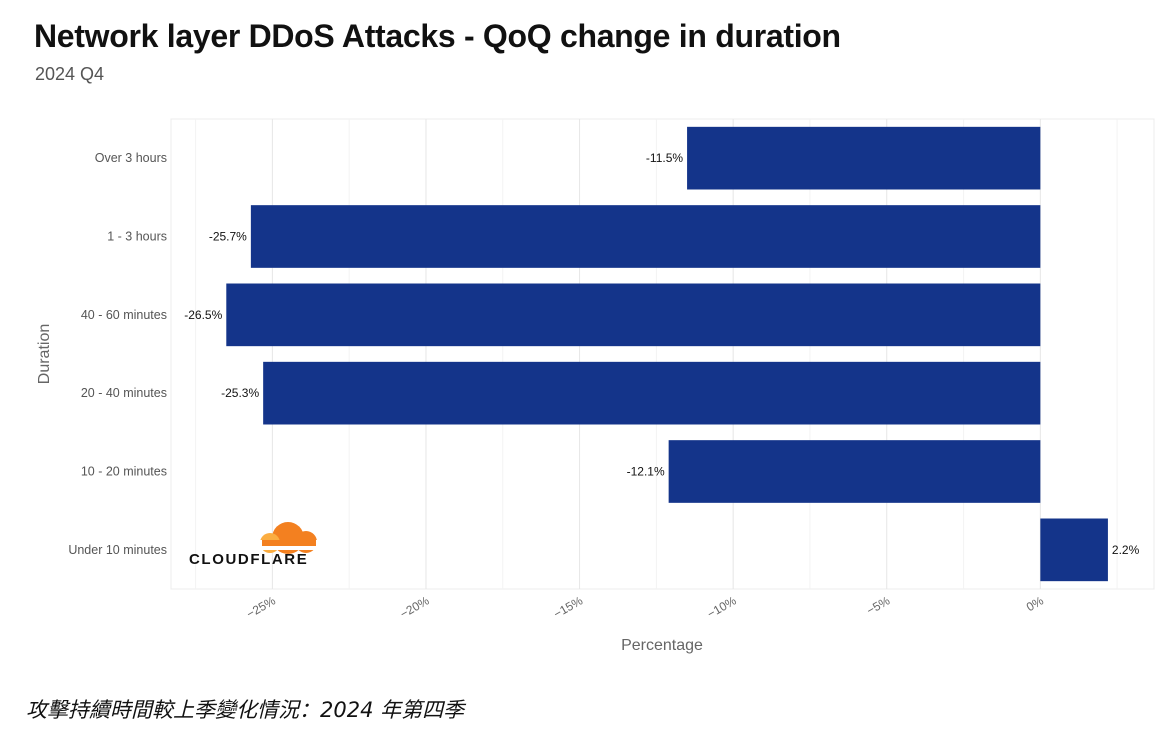 This screenshot has height=746, width=1157. Describe the element at coordinates (203, 315) in the screenshot. I see `bar-value-label: -26.5%` at that location.